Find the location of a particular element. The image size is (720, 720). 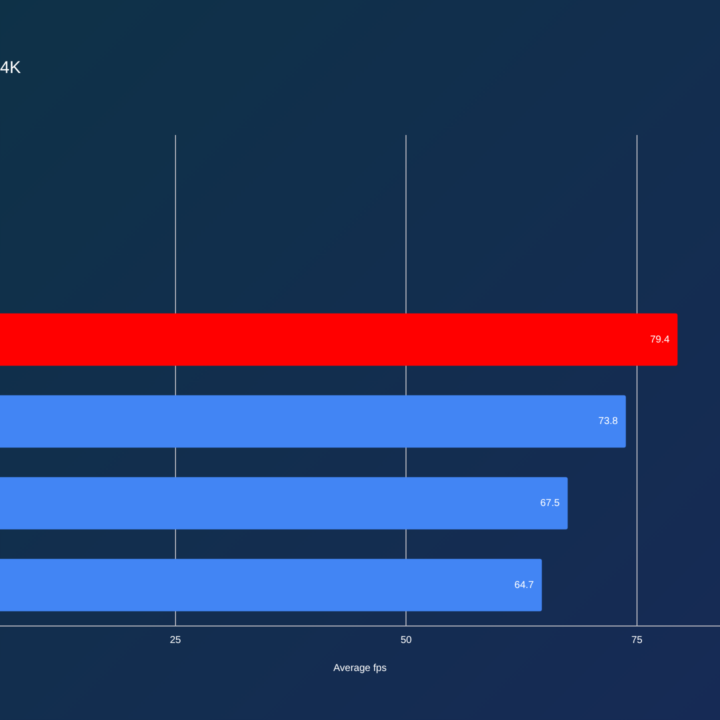

data-label: 67.5 is located at coordinates (550, 503).